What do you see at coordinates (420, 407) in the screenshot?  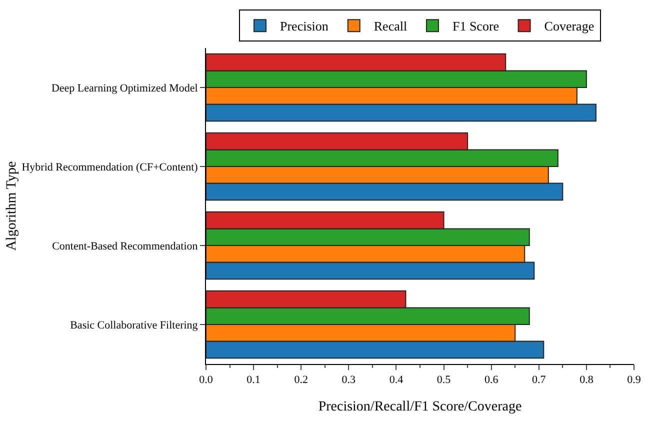 I see `x-axis-title: Precision/Recall/F1 Score/Coverage` at bounding box center [420, 407].